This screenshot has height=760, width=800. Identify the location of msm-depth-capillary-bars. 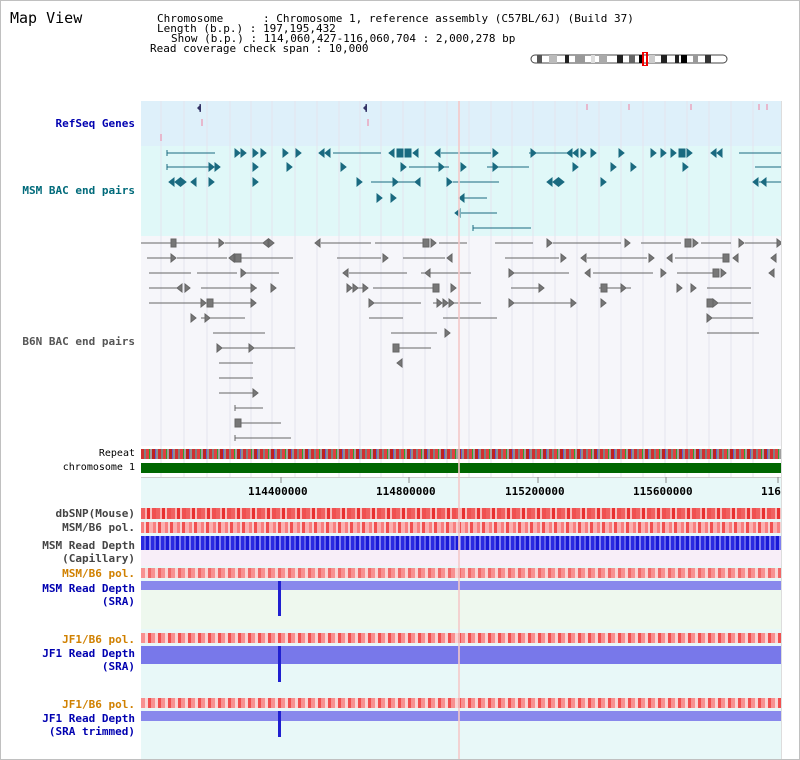
(461, 543).